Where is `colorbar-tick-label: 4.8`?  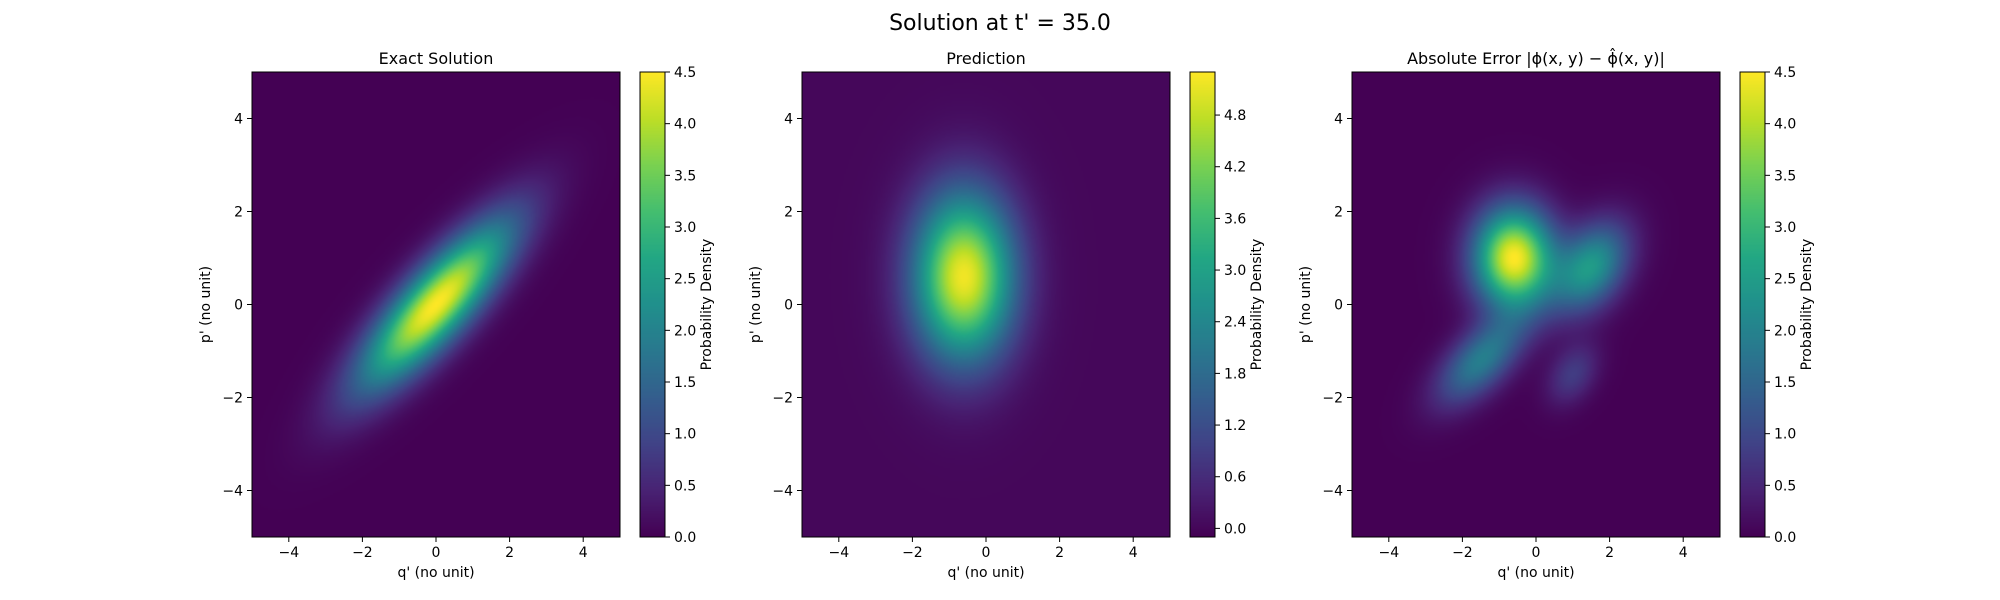 colorbar-tick-label: 4.8 is located at coordinates (1235, 116).